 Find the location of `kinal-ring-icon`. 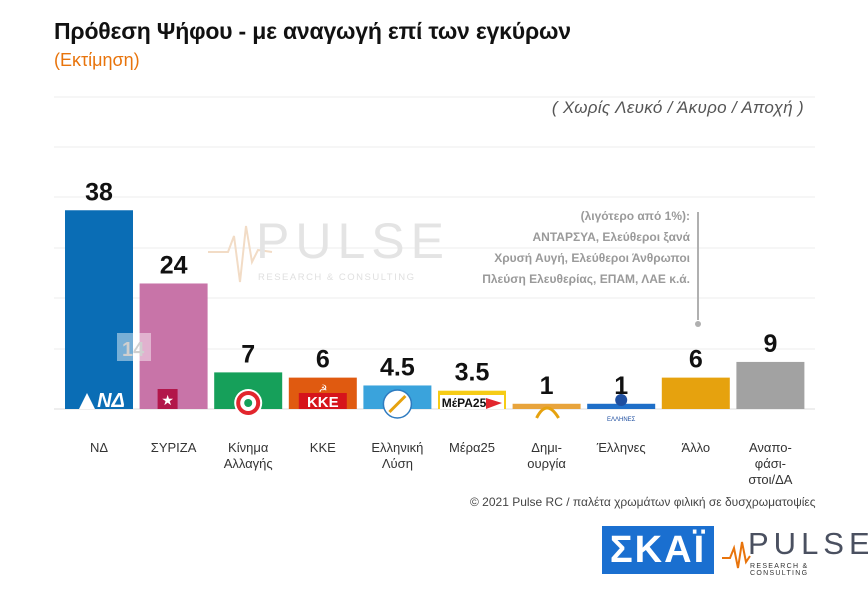

kinal-ring-icon is located at coordinates (248, 403).